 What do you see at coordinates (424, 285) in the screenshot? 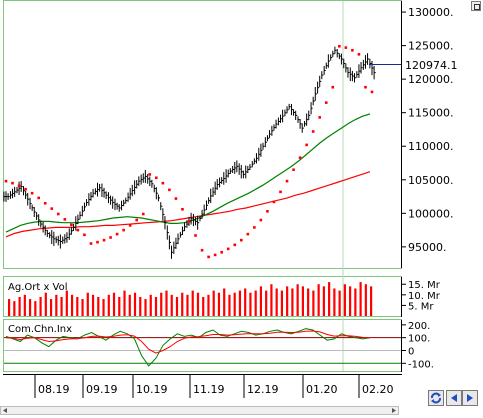
I see `volume-tick-label: 15. Mr` at bounding box center [424, 285].